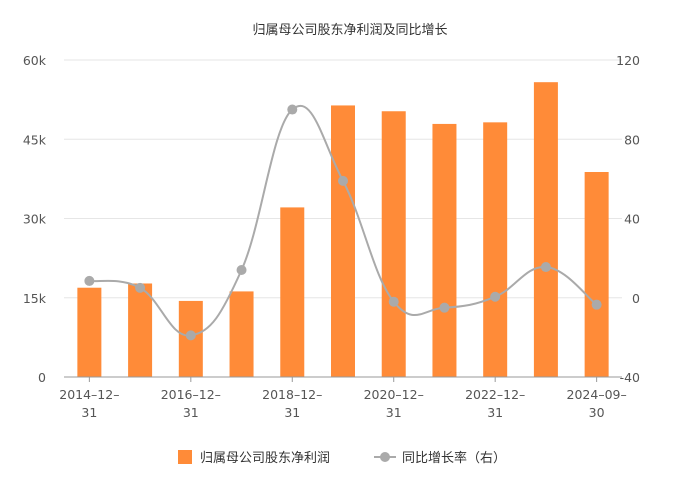 The height and width of the screenshot is (485, 700). I want to click on legend-bar-label: 归属母公司股东净利润, so click(265, 458).